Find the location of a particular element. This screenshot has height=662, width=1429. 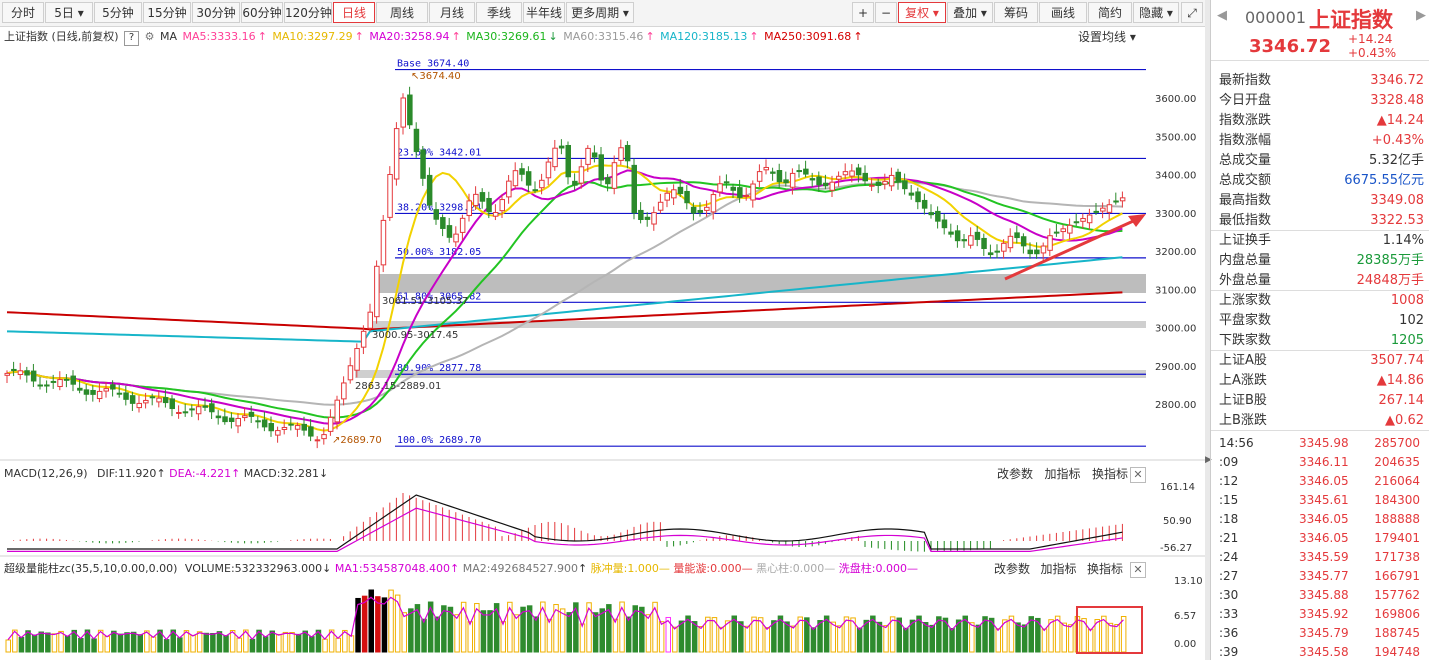

zoom-in-button: + is located at coordinates (863, 12).